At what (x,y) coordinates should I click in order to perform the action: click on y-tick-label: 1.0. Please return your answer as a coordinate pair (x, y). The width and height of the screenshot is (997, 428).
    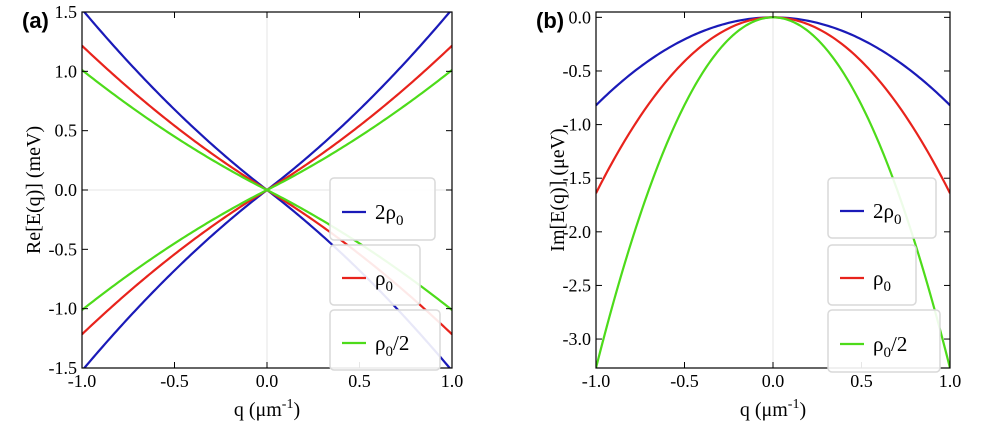
    Looking at the image, I should click on (66, 71).